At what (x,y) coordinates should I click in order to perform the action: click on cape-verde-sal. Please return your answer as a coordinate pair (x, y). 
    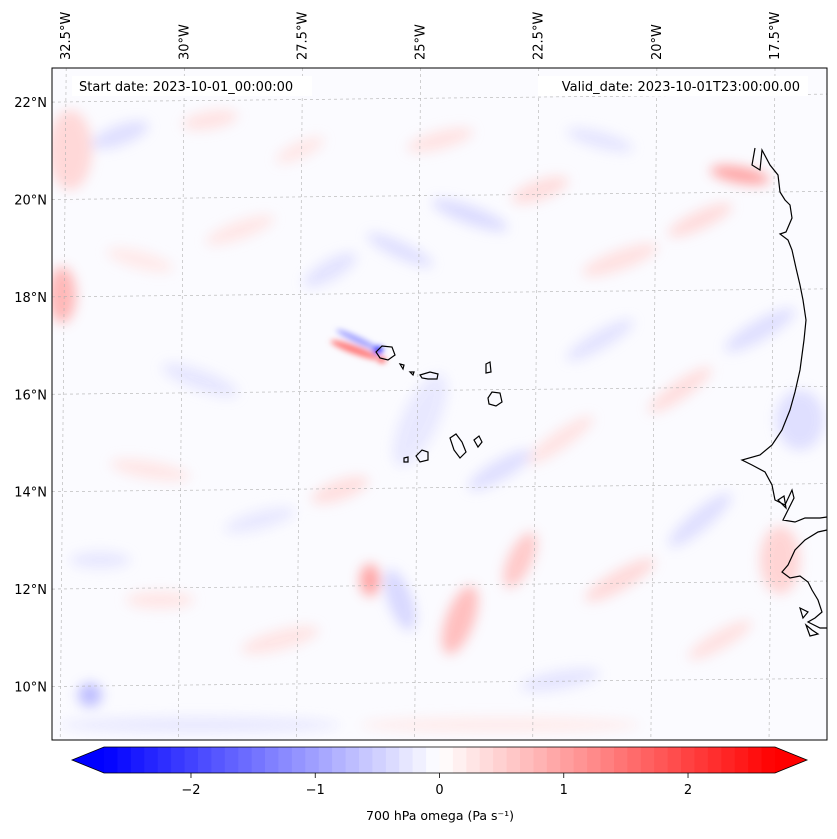
    Looking at the image, I should click on (488, 367).